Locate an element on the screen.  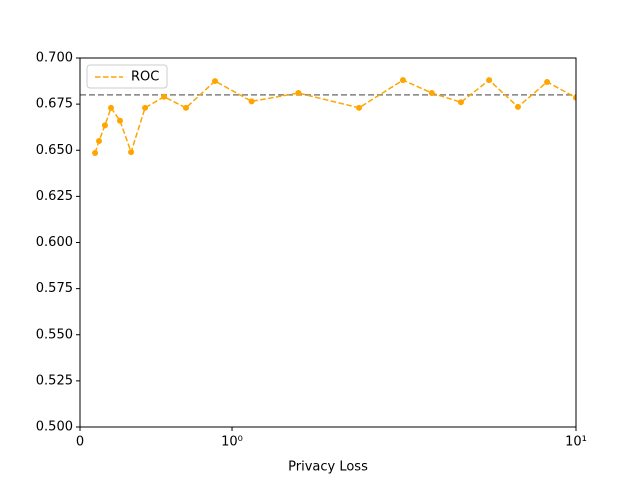
y-tick-label: 0.500 is located at coordinates (54, 427).